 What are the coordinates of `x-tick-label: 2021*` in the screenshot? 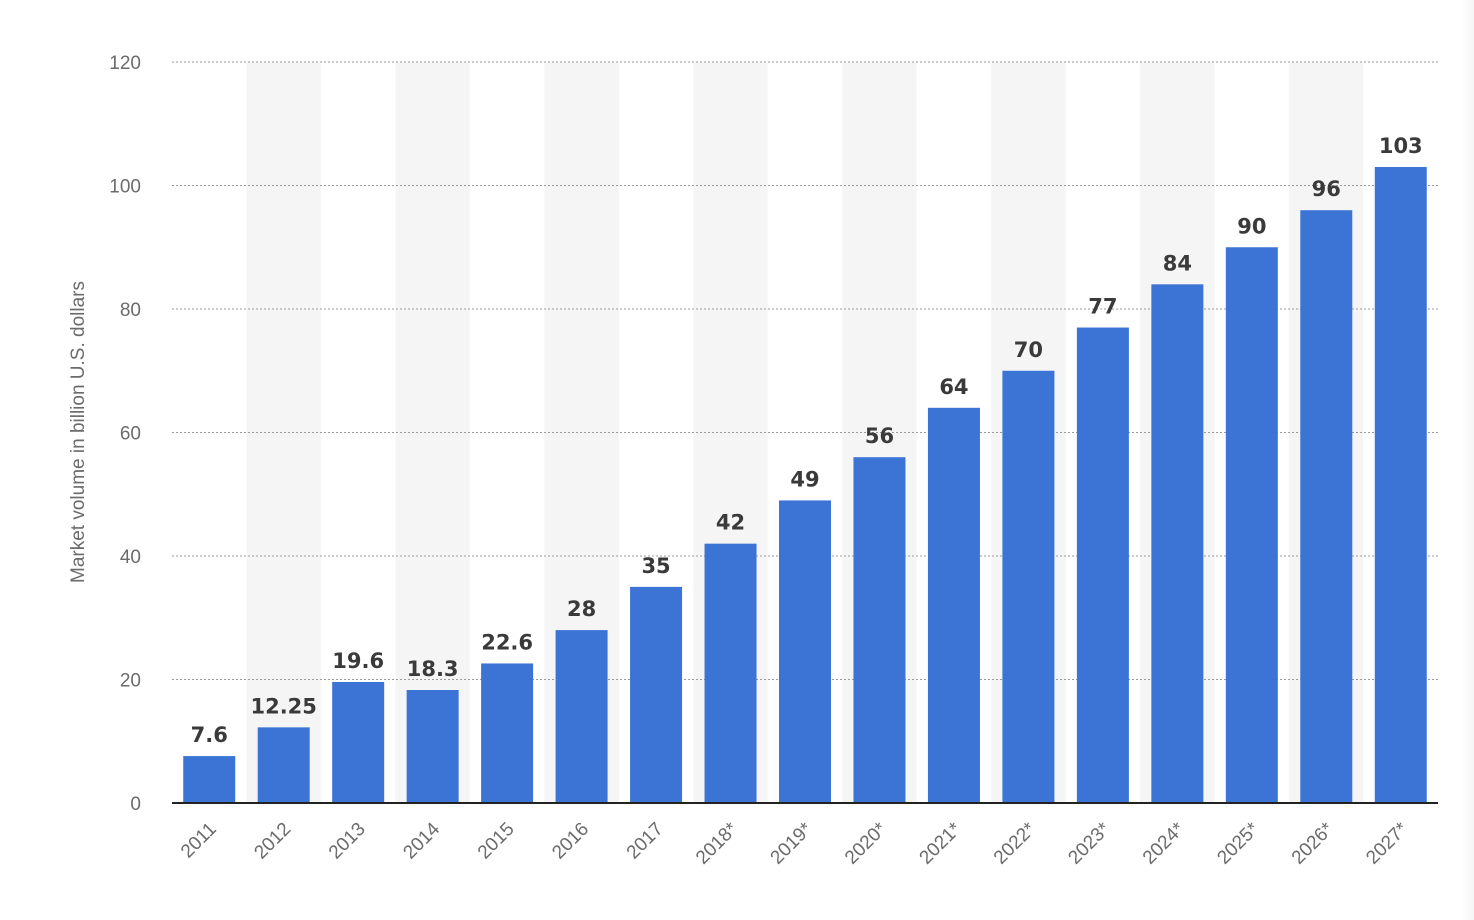 It's located at (941, 843).